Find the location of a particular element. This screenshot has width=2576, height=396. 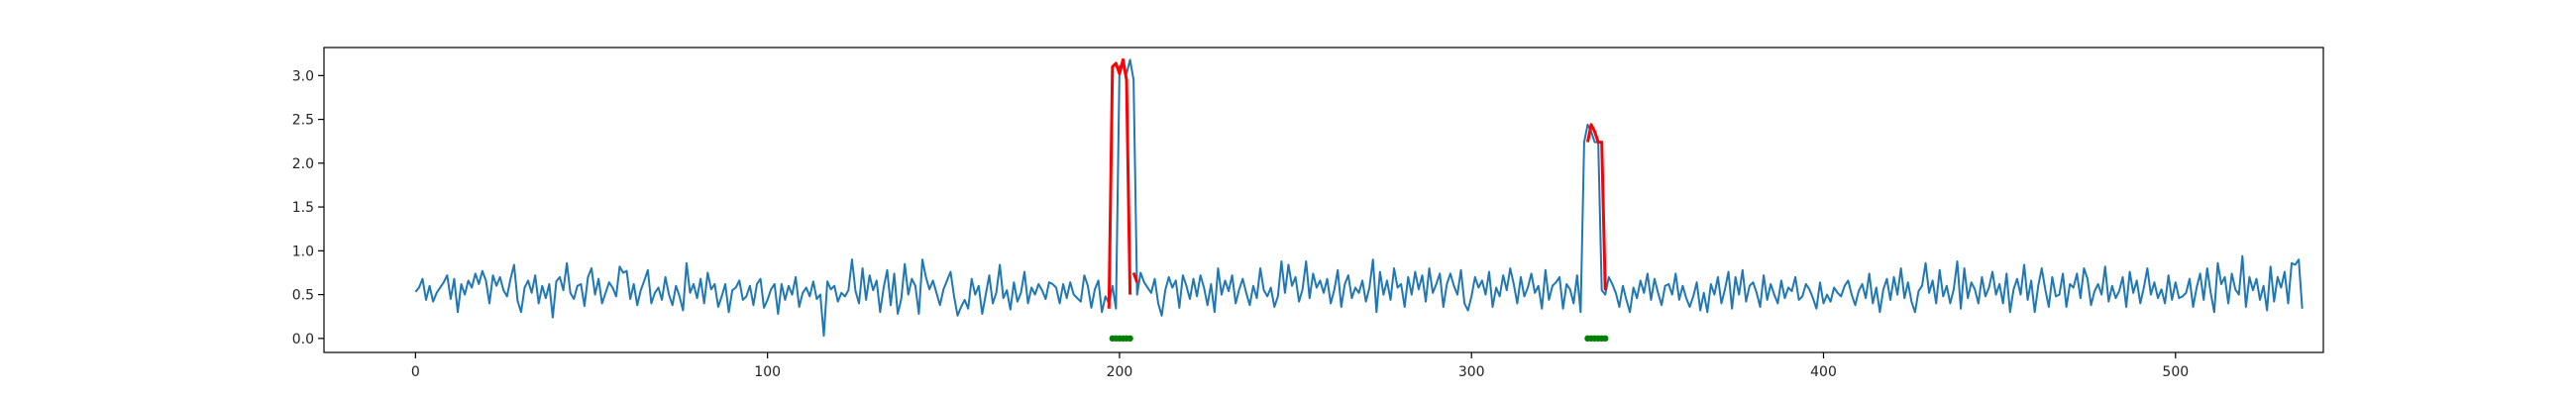

x-tick-label: 300 is located at coordinates (1471, 372).